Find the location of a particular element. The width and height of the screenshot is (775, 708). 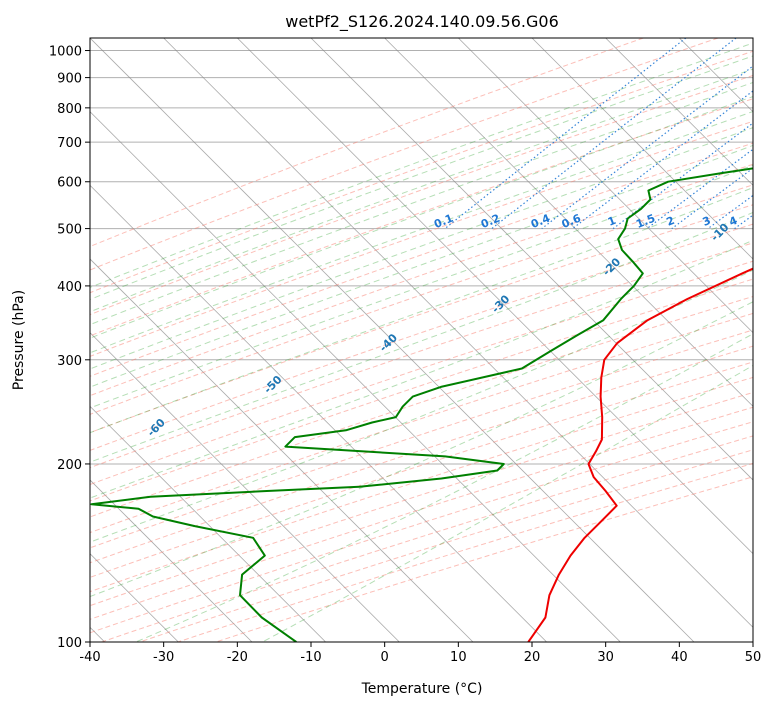

mixing-ratio-label: 3 is located at coordinates (707, 221).